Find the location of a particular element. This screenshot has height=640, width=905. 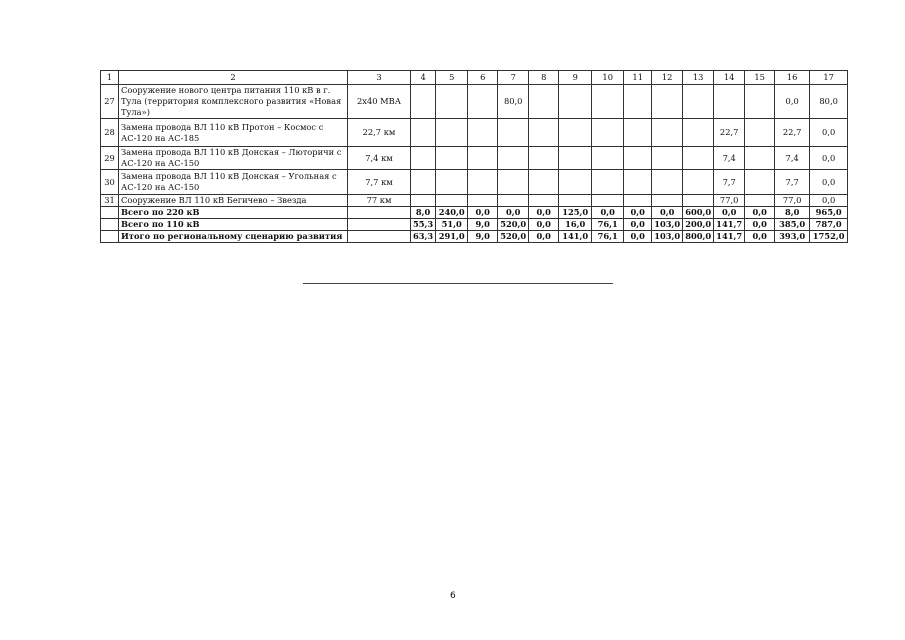

cell-col-16: 0,0 is located at coordinates (792, 101).